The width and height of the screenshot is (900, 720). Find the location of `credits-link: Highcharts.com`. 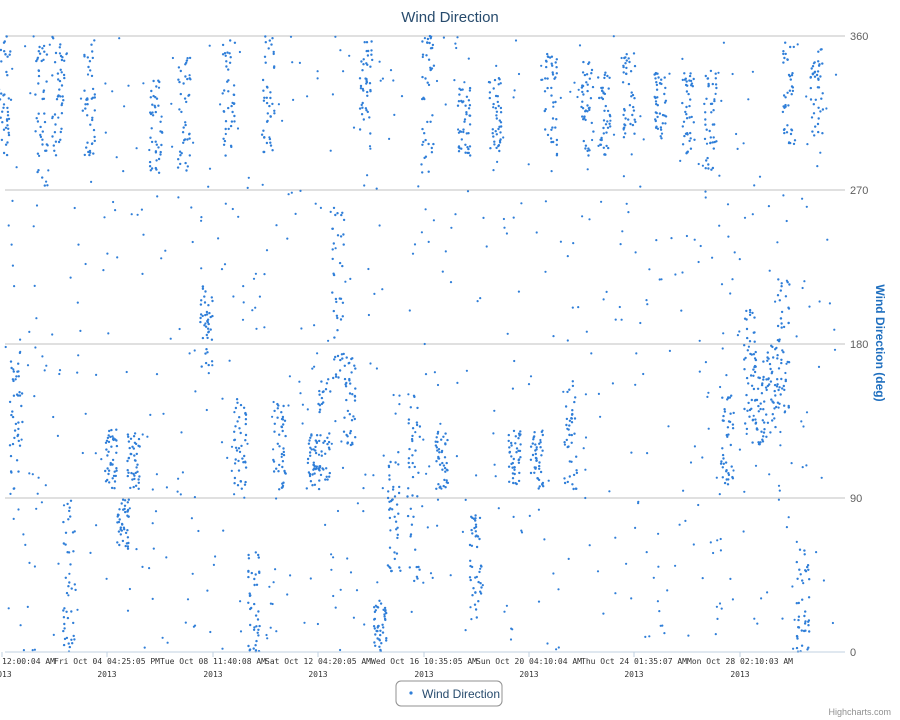

credits-link: Highcharts.com is located at coordinates (859, 712).